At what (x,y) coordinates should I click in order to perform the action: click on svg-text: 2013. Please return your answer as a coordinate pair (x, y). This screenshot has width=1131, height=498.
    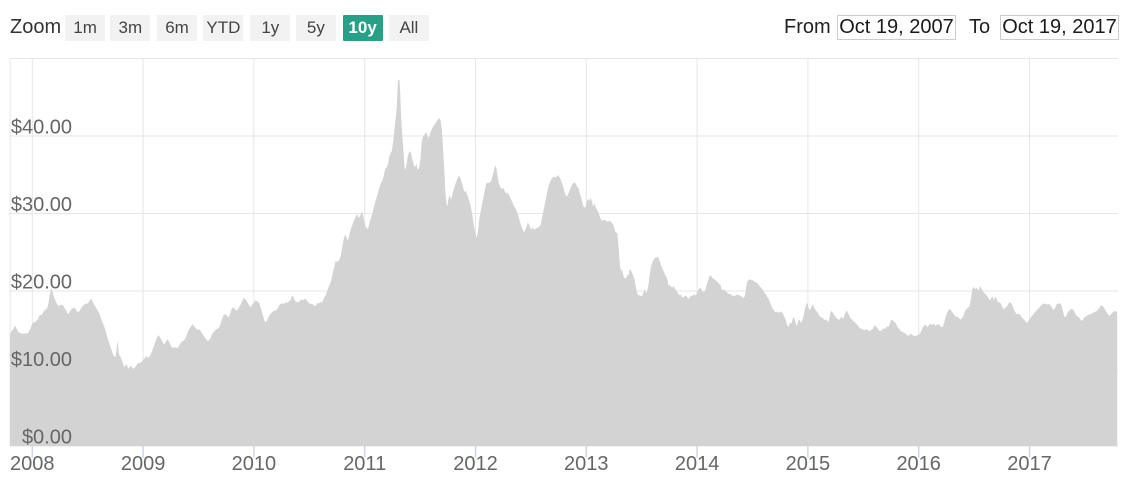
    Looking at the image, I should click on (586, 464).